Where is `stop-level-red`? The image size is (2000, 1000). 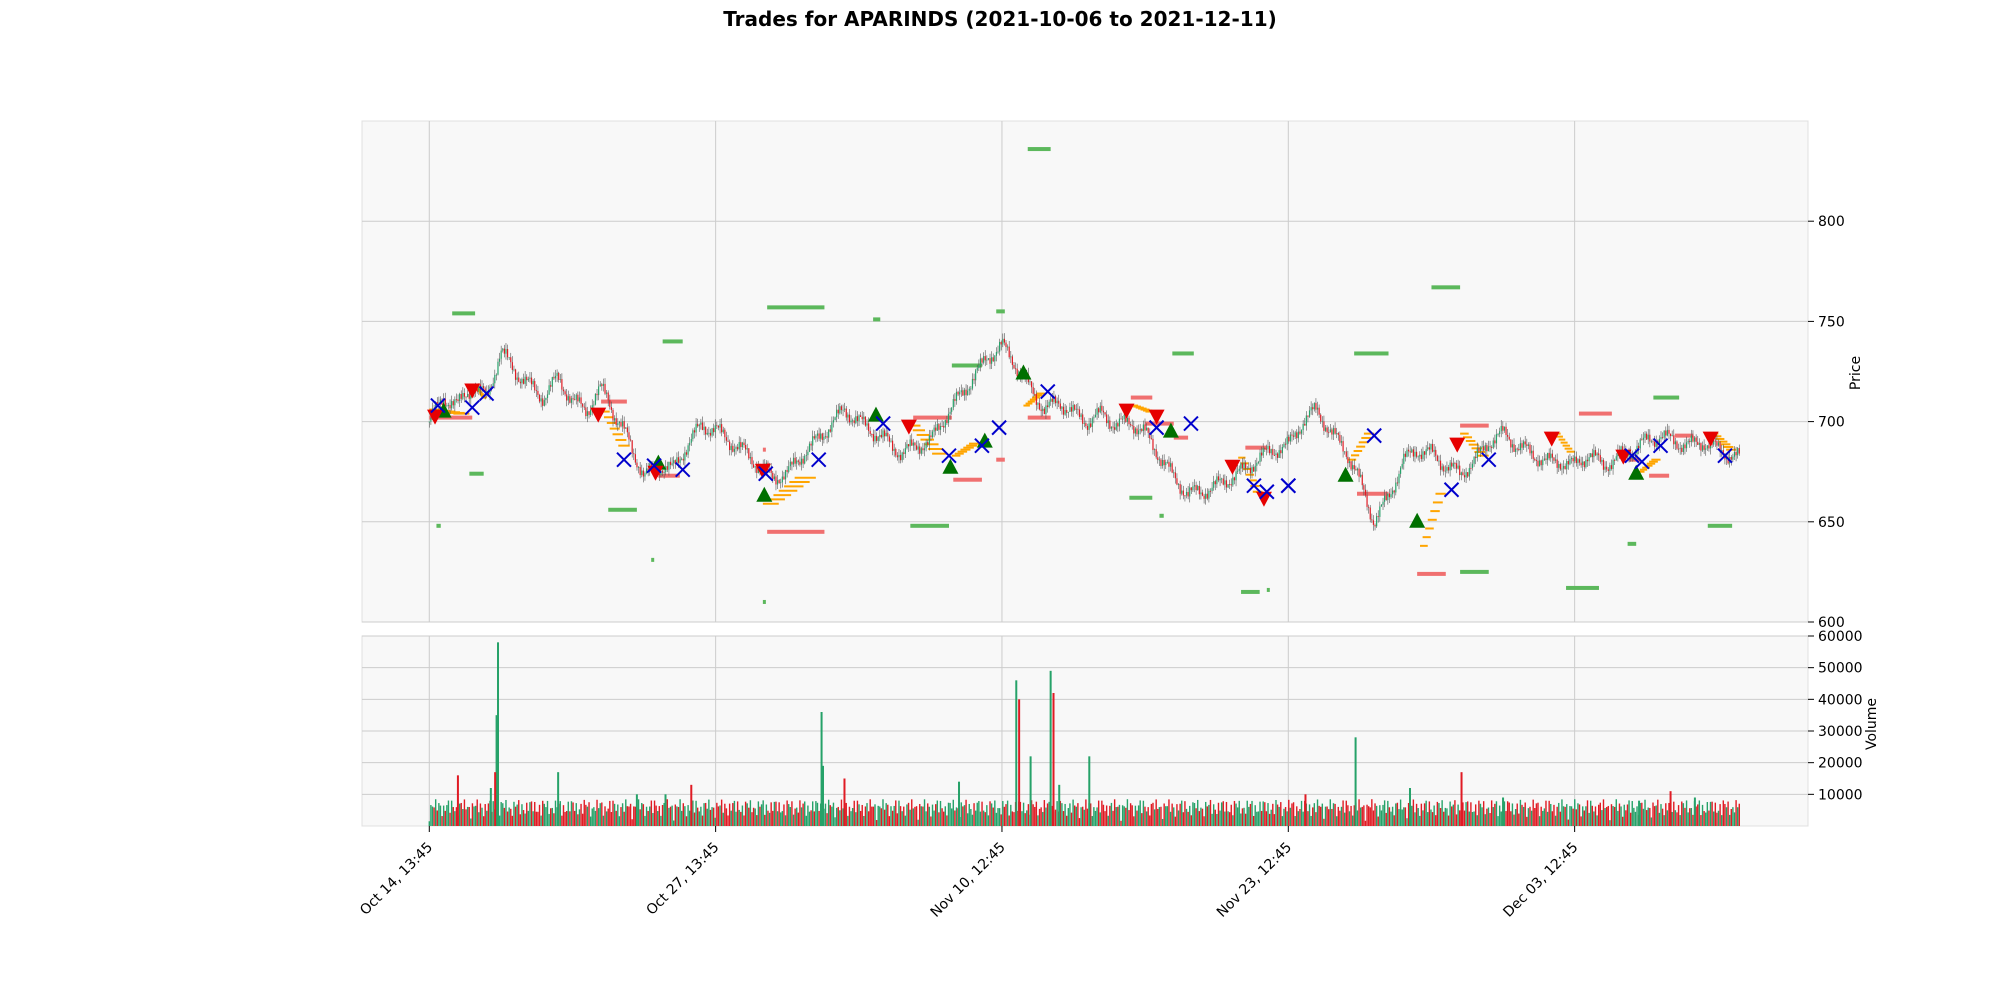 stop-level-red is located at coordinates (932, 417).